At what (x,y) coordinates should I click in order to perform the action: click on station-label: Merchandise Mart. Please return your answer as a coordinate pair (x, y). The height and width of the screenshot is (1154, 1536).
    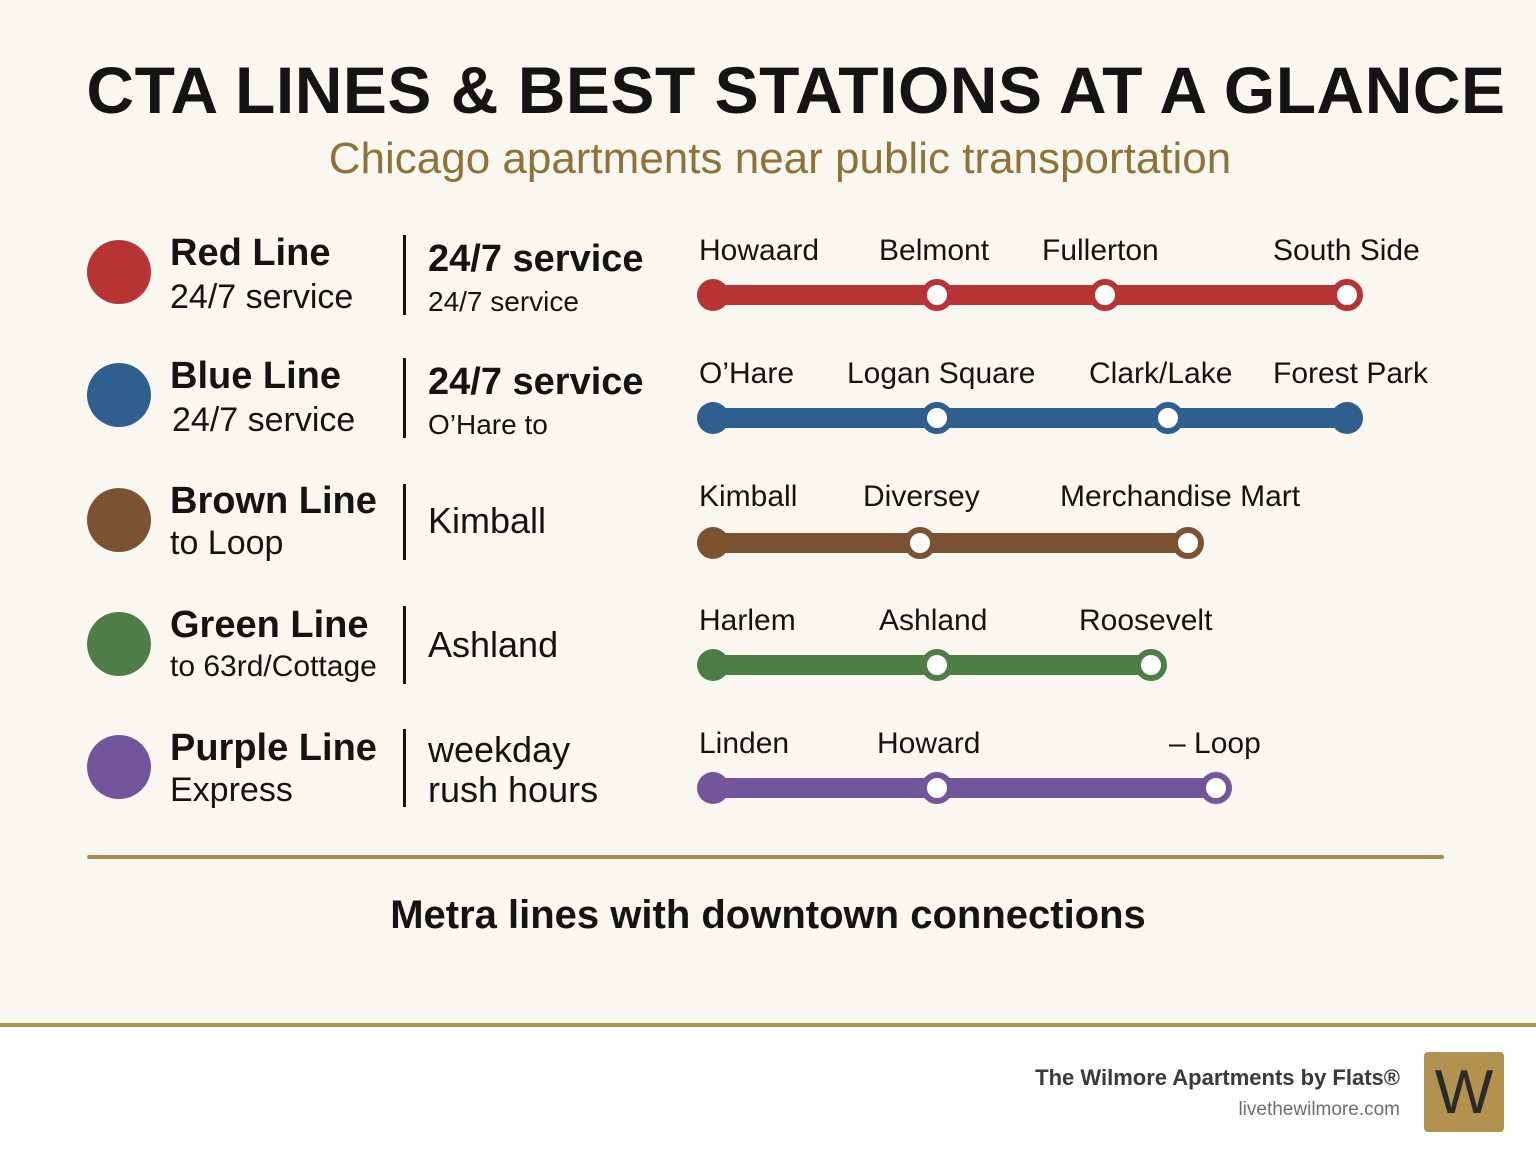
    Looking at the image, I should click on (1180, 496).